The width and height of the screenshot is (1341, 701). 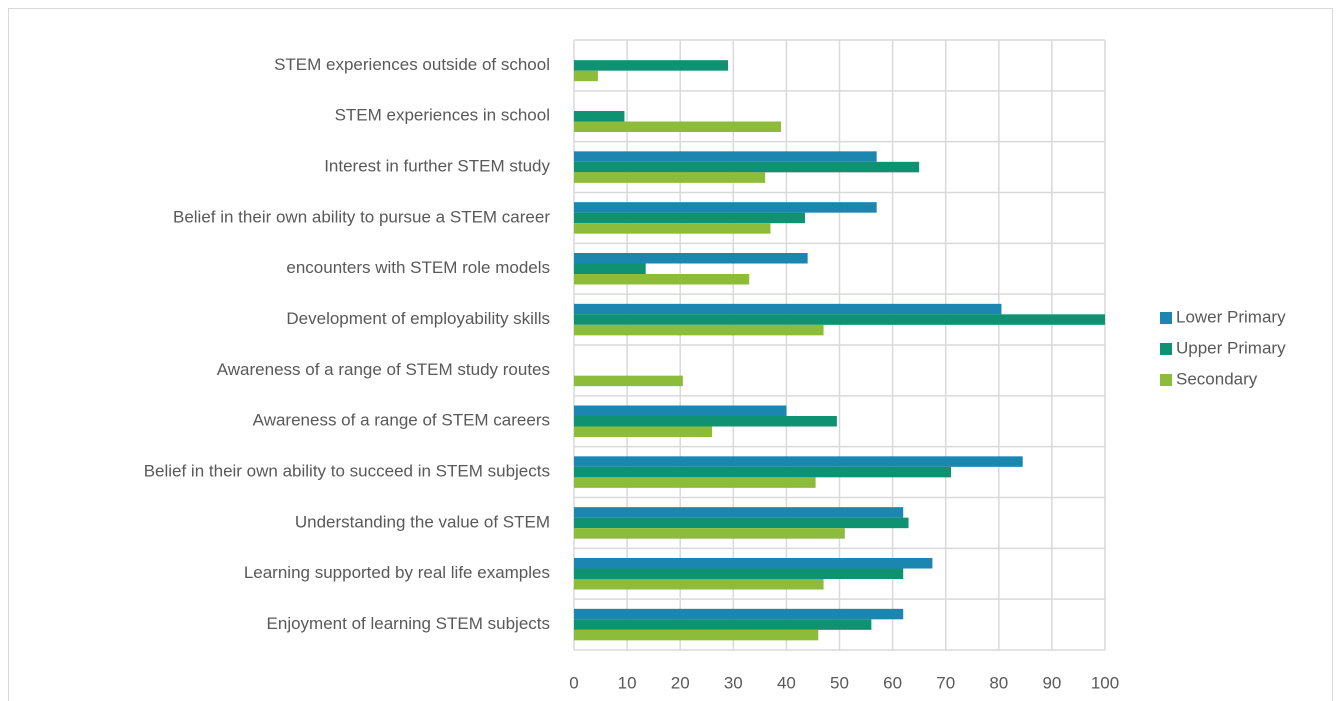 What do you see at coordinates (1231, 316) in the screenshot?
I see `legend-label: Lower Primary` at bounding box center [1231, 316].